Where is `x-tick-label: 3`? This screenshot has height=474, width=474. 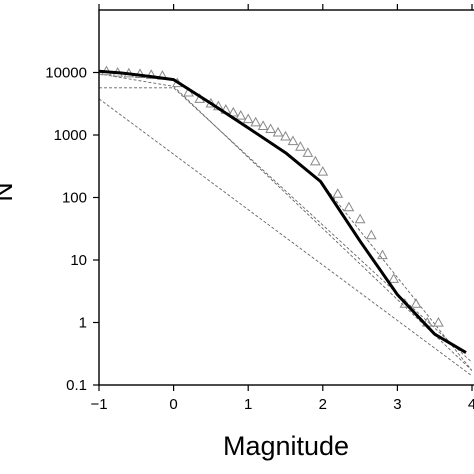
x-tick-label: 3 is located at coordinates (397, 404).